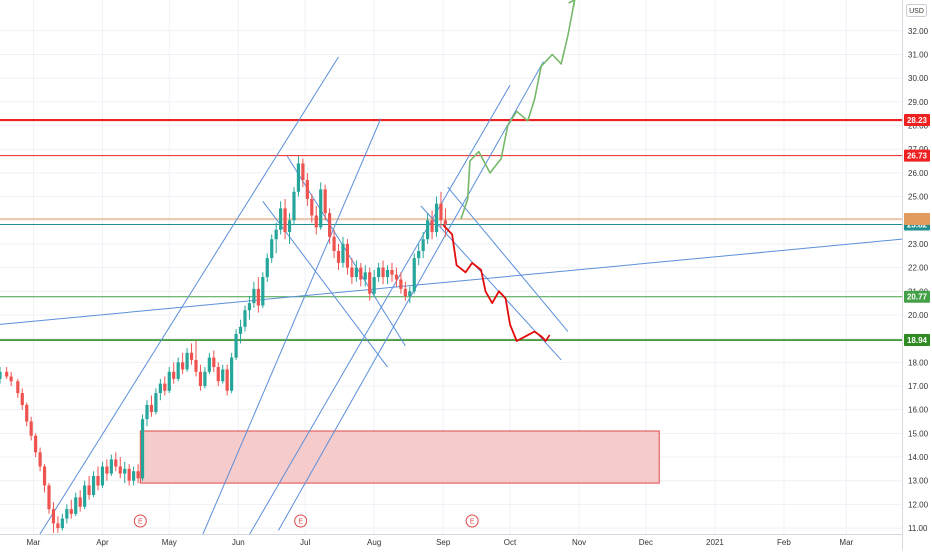 Image resolution: width=932 pixels, height=555 pixels. I want to click on currency-box, so click(916, 10).